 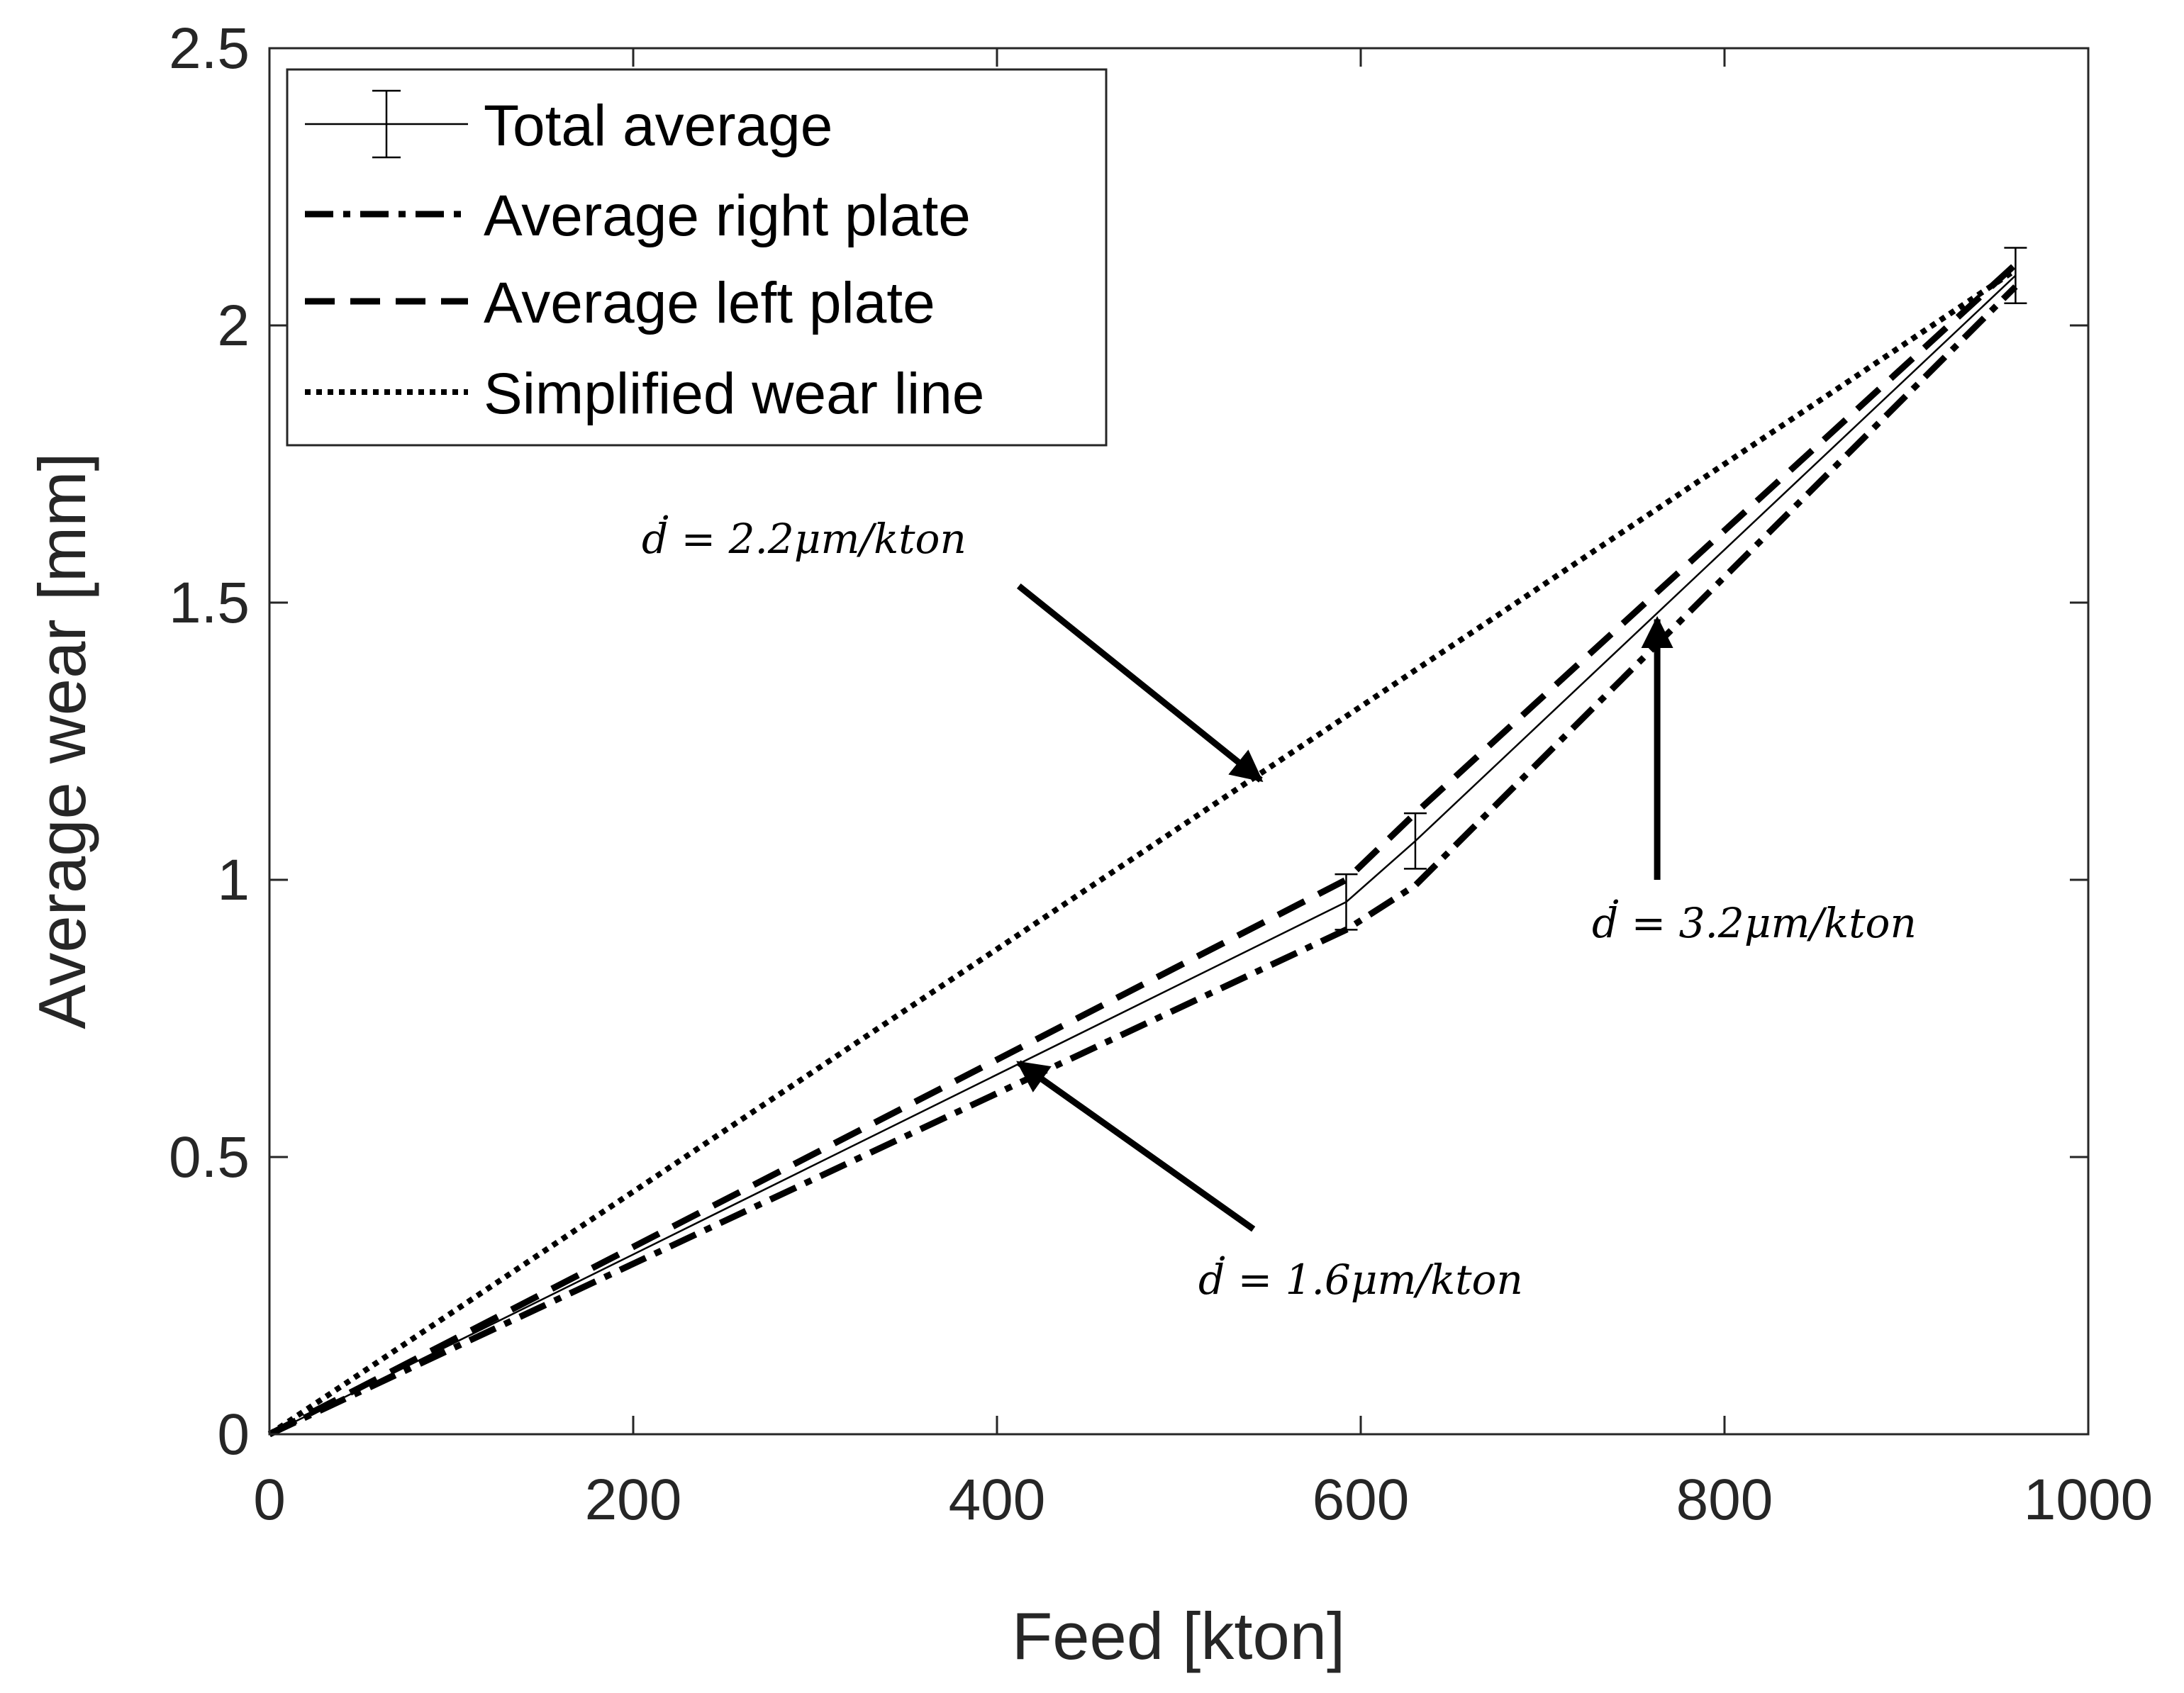 What do you see at coordinates (1362, 1500) in the screenshot?
I see `x-tick-label: 600` at bounding box center [1362, 1500].